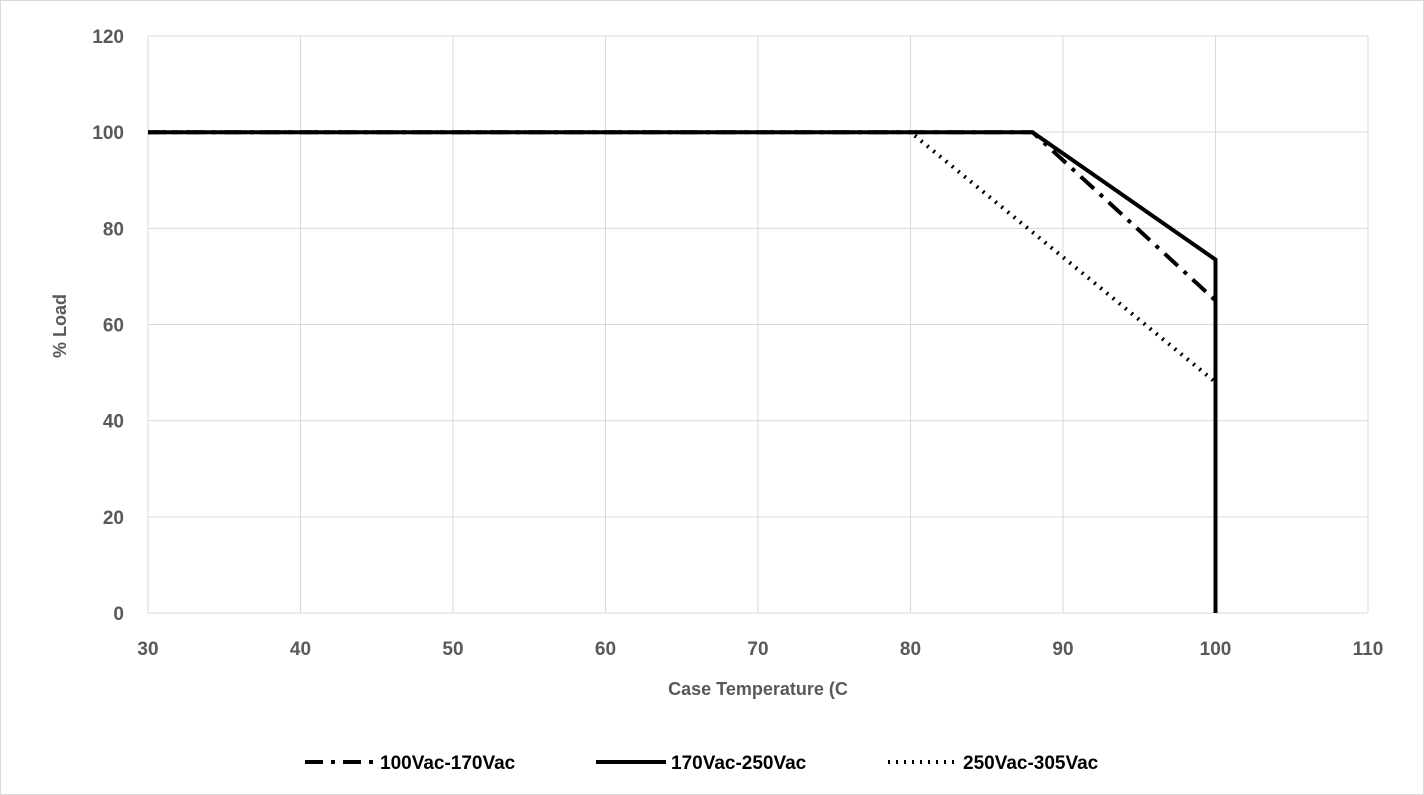 This screenshot has height=795, width=1424. Describe the element at coordinates (113, 518) in the screenshot. I see `y-tick-label: 20` at that location.